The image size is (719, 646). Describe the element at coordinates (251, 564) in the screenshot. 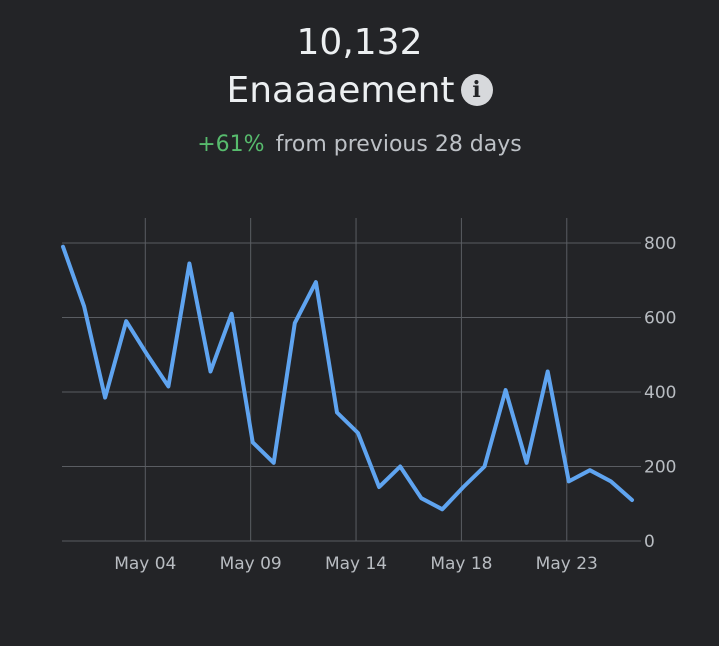

I see `x-tick-label: May 09` at that location.